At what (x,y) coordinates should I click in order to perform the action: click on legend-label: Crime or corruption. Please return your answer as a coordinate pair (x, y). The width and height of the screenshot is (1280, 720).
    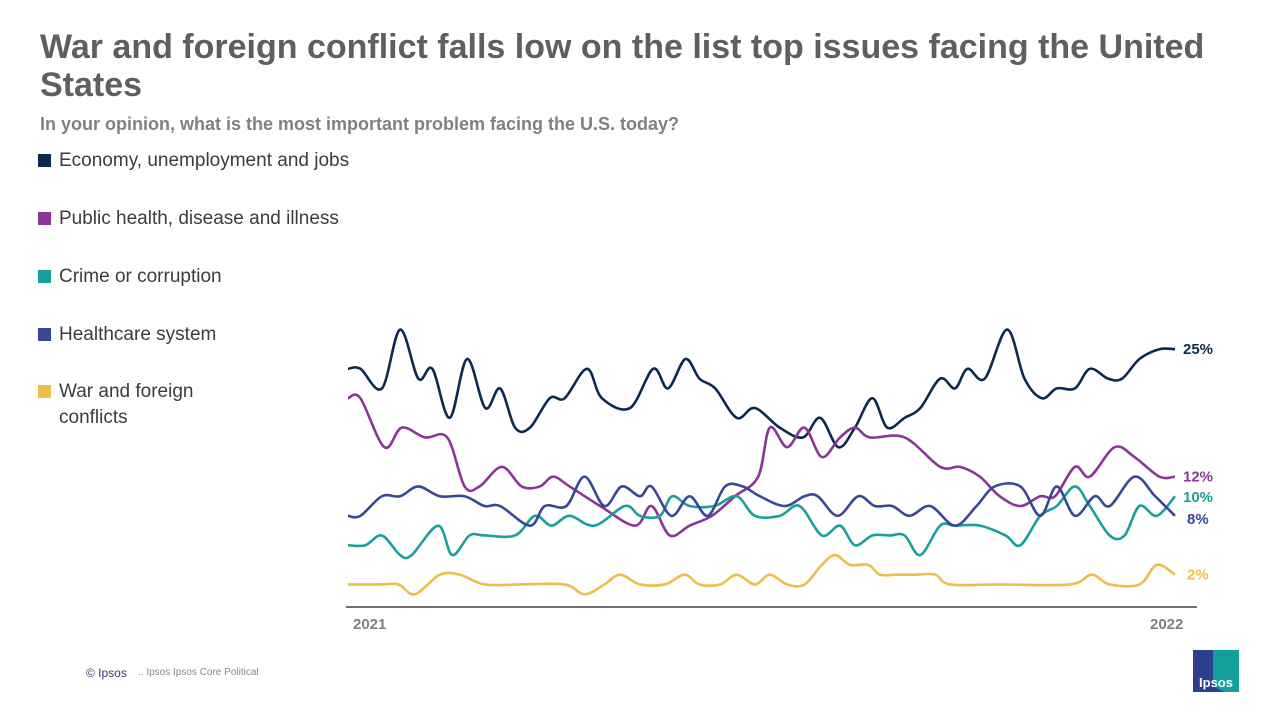
    Looking at the image, I should click on (140, 276).